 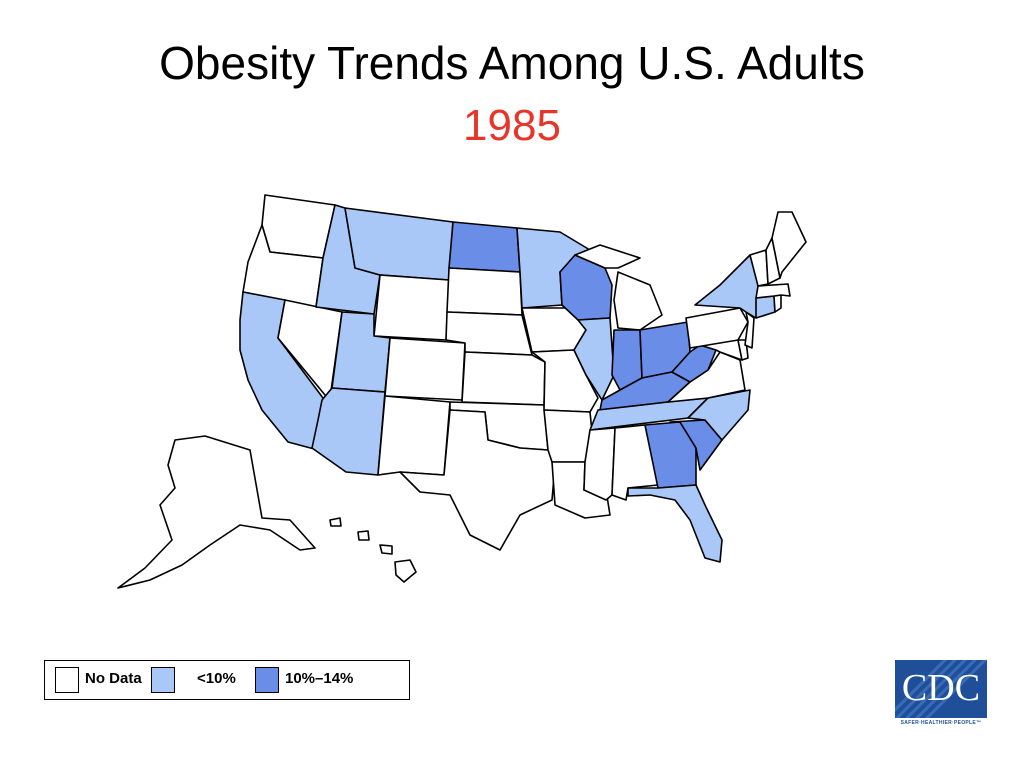 I want to click on legend-swatch-no-data, so click(x=67, y=680).